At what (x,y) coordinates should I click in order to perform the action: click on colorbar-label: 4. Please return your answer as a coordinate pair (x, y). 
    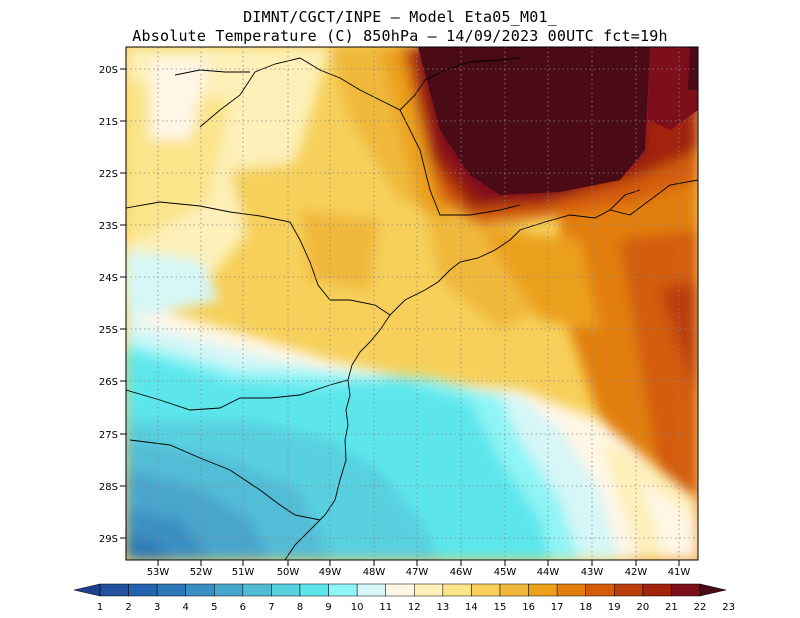
    Looking at the image, I should click on (186, 607).